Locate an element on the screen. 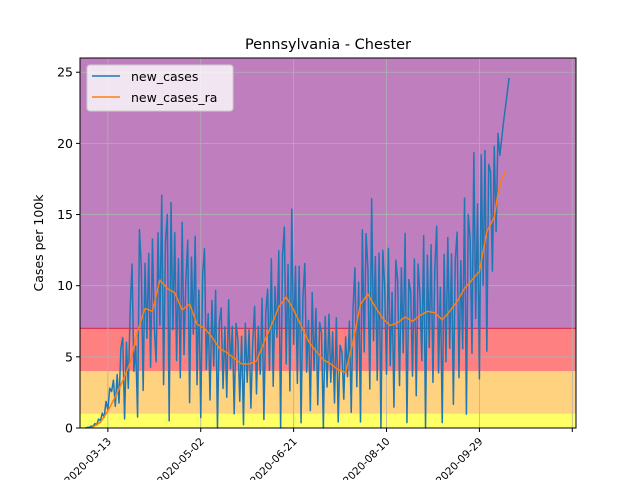 Image resolution: width=640 pixels, height=480 pixels. y-tick-label: 5 is located at coordinates (69, 356).